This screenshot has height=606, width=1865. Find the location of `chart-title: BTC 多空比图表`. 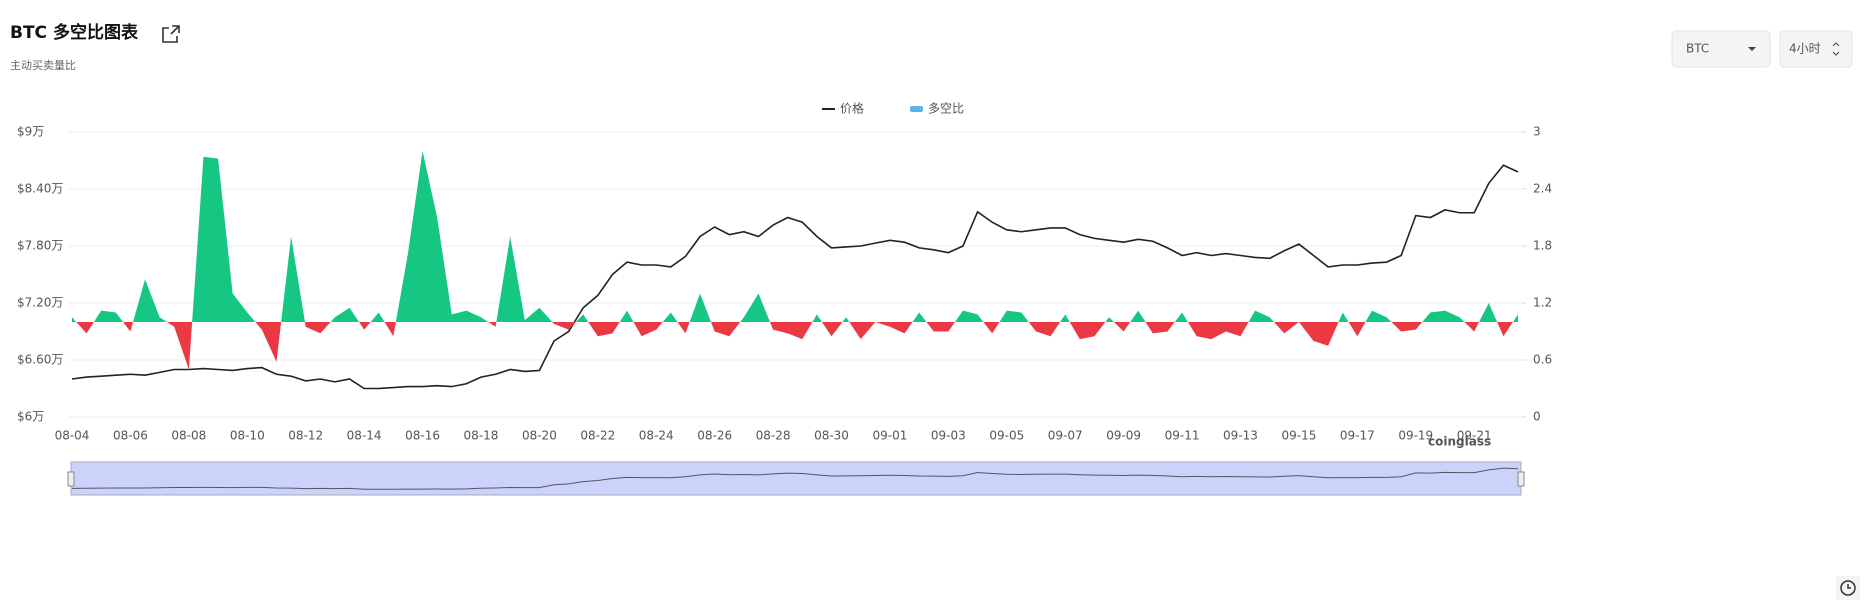

chart-title: BTC 多空比图表 is located at coordinates (74, 32).